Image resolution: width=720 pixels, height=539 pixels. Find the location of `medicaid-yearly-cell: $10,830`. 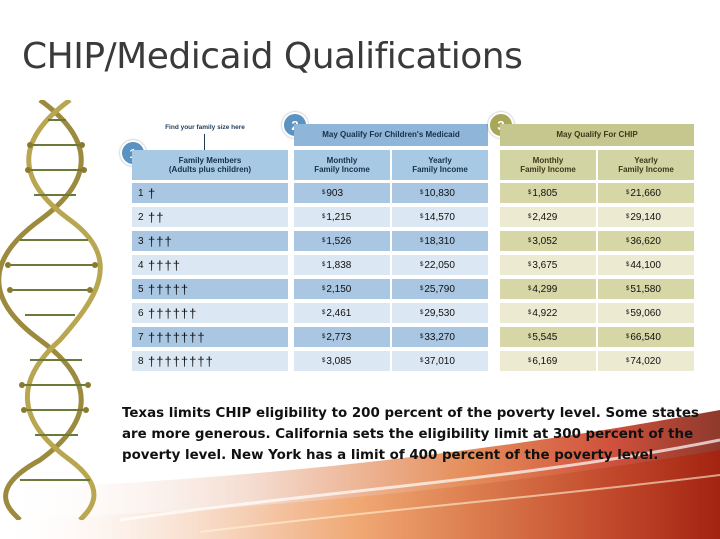

medicaid-yearly-cell: $10,830 is located at coordinates (440, 193).